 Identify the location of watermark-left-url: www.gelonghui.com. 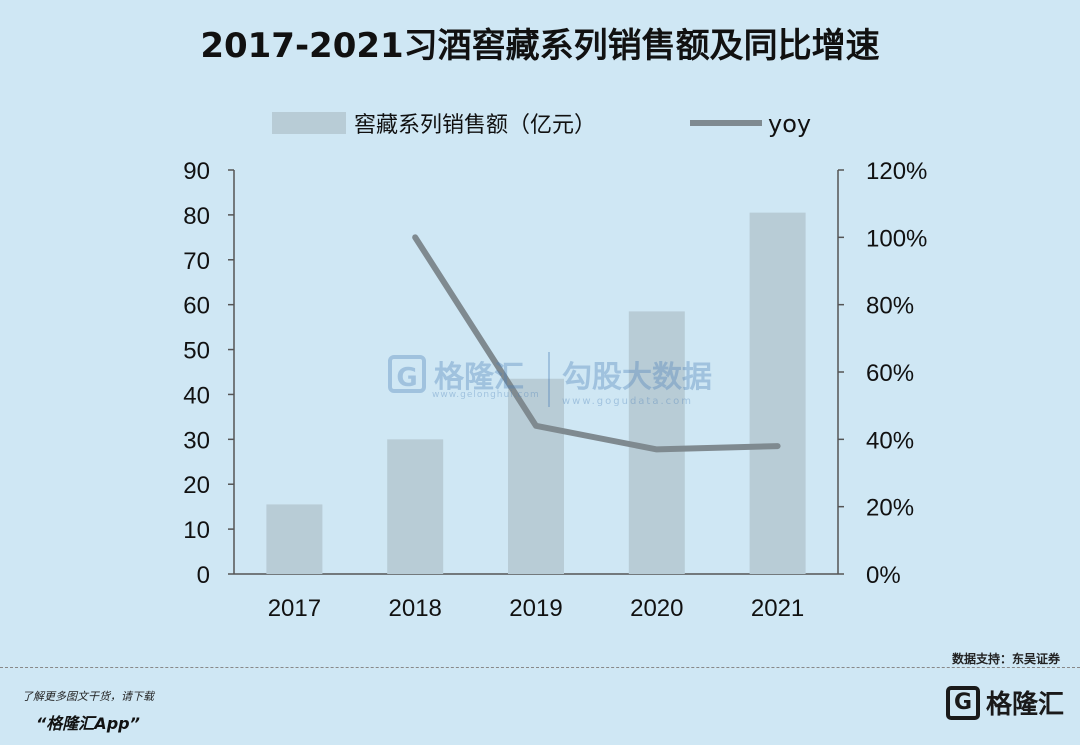
(486, 395).